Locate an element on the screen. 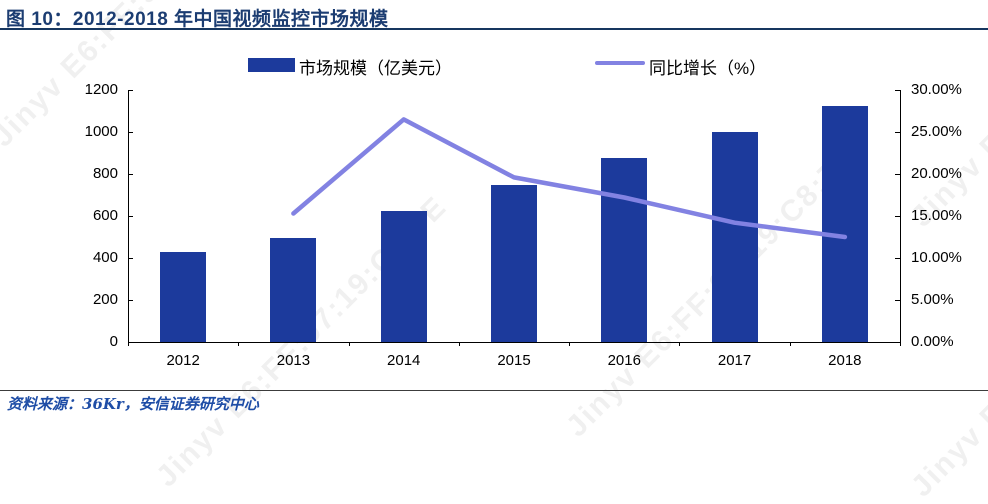 The width and height of the screenshot is (988, 504). x-tick-label-2017: 2017 is located at coordinates (734, 360).